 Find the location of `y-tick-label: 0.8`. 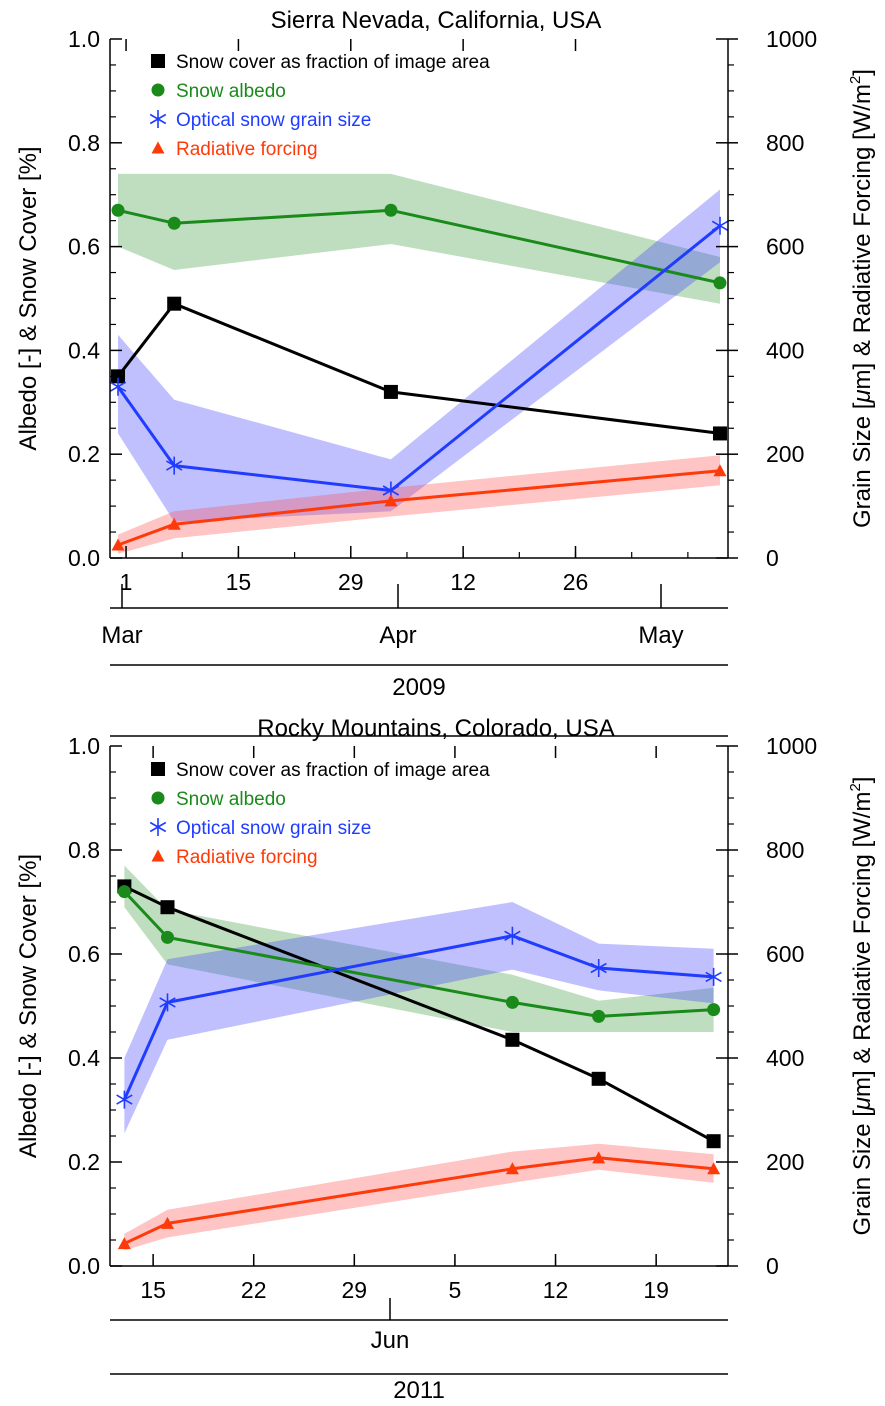

y-tick-label: 0.8 is located at coordinates (84, 850).